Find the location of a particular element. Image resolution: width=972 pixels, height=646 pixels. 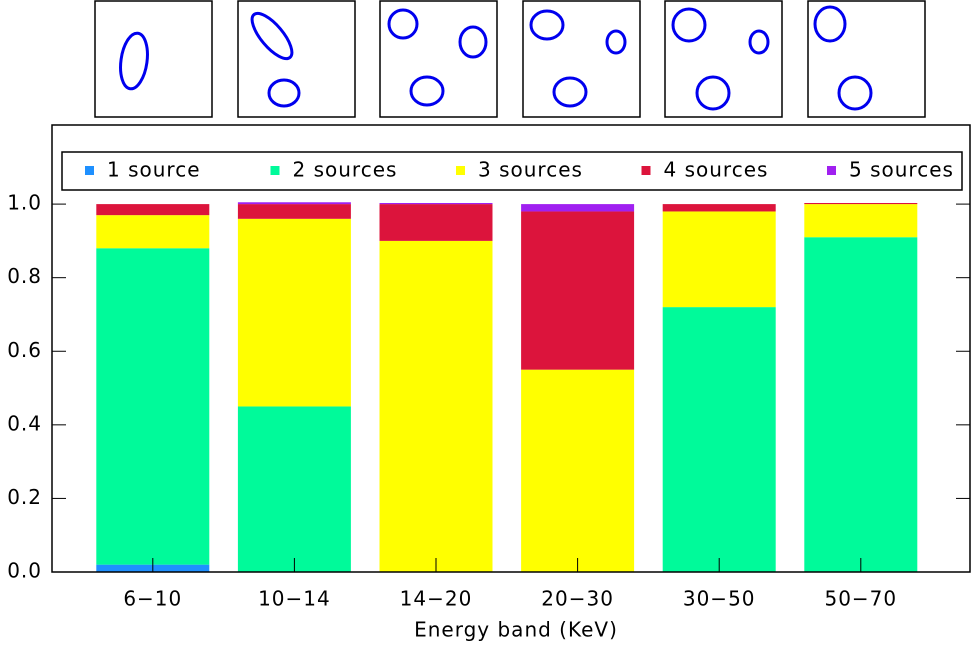

y-tick-label: 0.4 is located at coordinates (24, 423).